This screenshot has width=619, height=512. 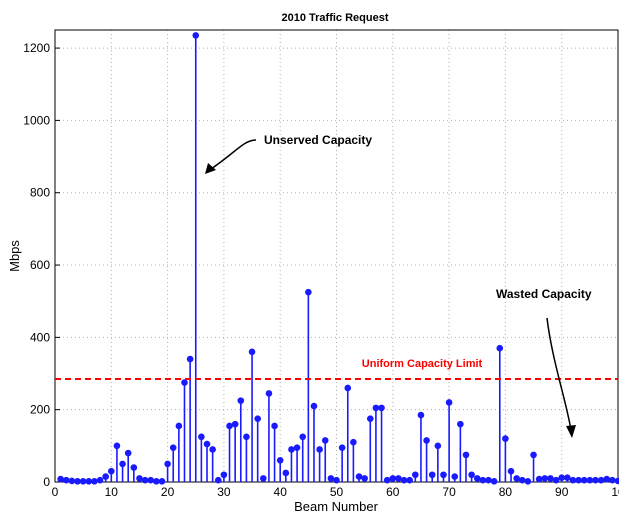 What do you see at coordinates (562, 492) in the screenshot?
I see `x-tick-label: 90` at bounding box center [562, 492].